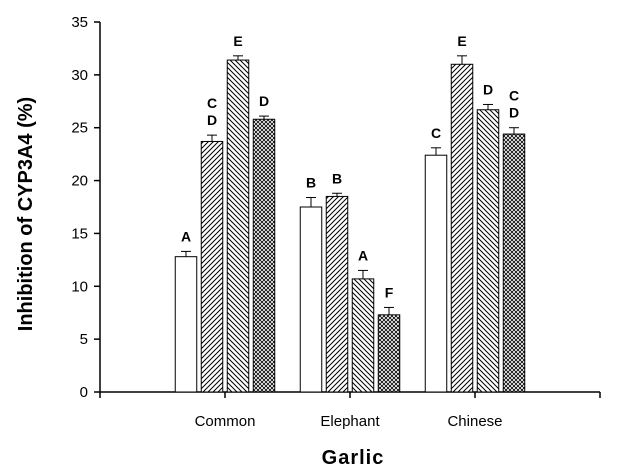 The width and height of the screenshot is (630, 474). What do you see at coordinates (225, 421) in the screenshot?
I see `x-category-label: Common` at bounding box center [225, 421].